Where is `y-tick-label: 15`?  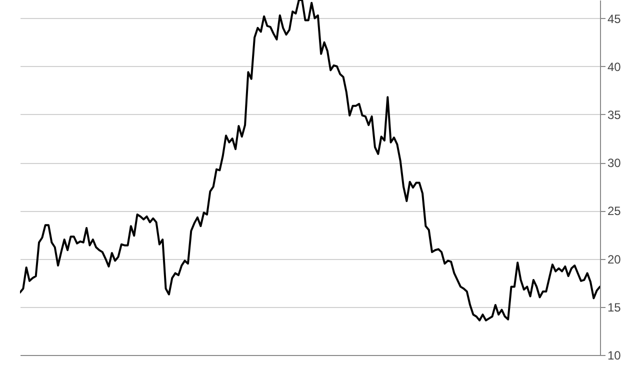
y-tick-label: 15 is located at coordinates (615, 307).